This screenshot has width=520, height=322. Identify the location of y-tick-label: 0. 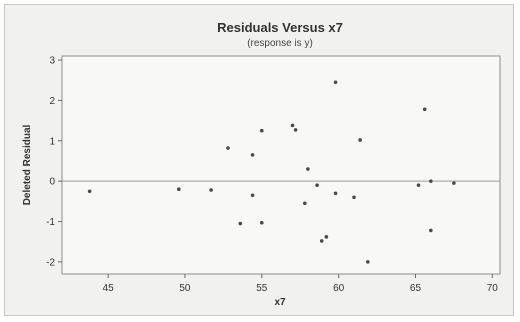
(52, 182).